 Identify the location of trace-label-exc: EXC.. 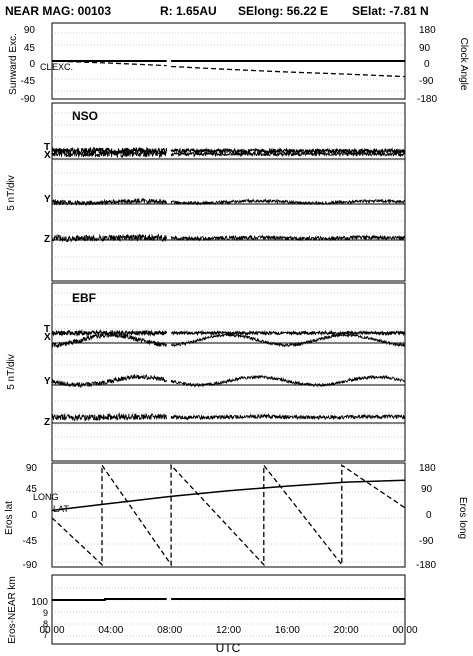
(62, 67).